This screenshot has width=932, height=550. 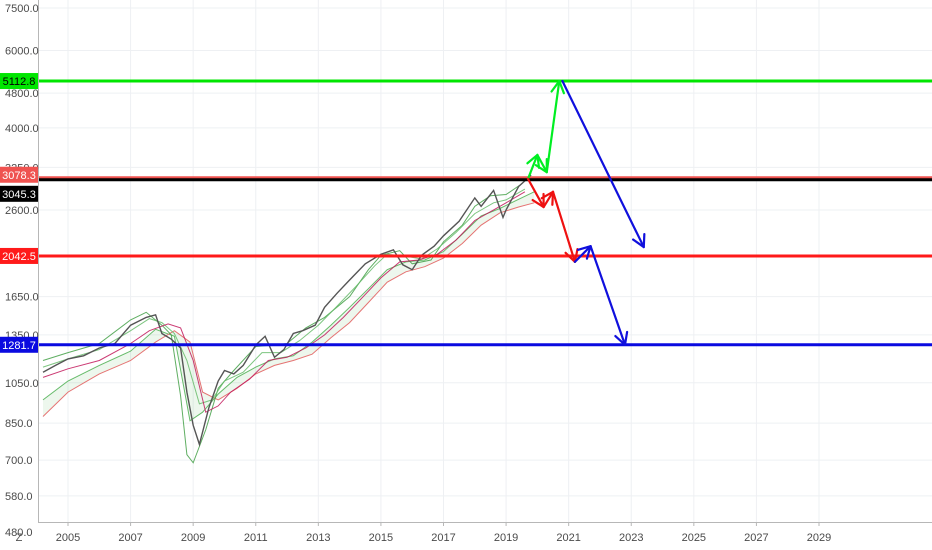 I want to click on y-tick-label: 4800.0, so click(x=22, y=94).